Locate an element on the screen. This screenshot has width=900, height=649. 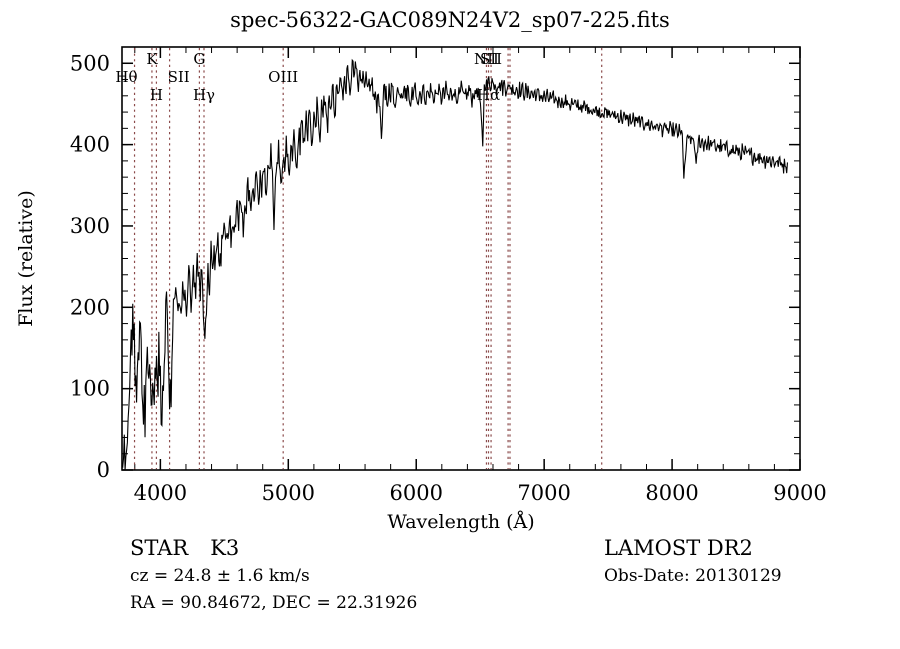
y-tick-label: 400 is located at coordinates (90, 145).